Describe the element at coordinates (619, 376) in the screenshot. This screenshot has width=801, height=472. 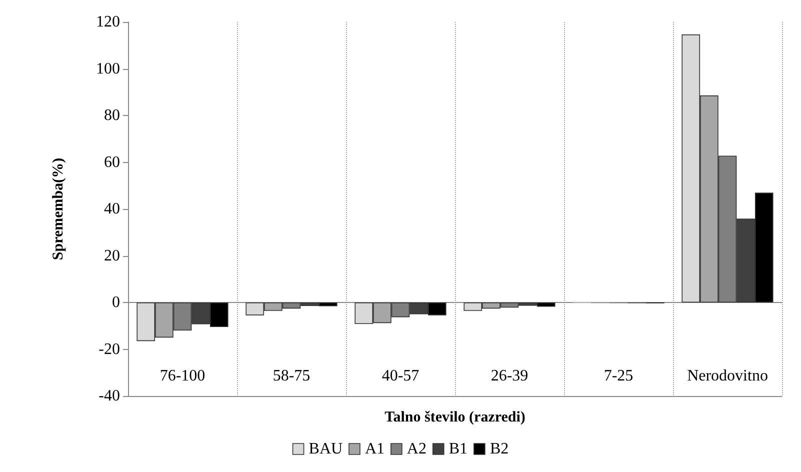
I see `x-tick-label: 7-25` at that location.